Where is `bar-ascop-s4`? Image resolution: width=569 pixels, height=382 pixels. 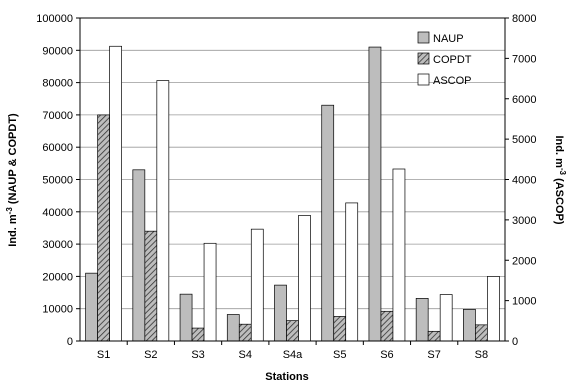 bar-ascop-s4 is located at coordinates (257, 285).